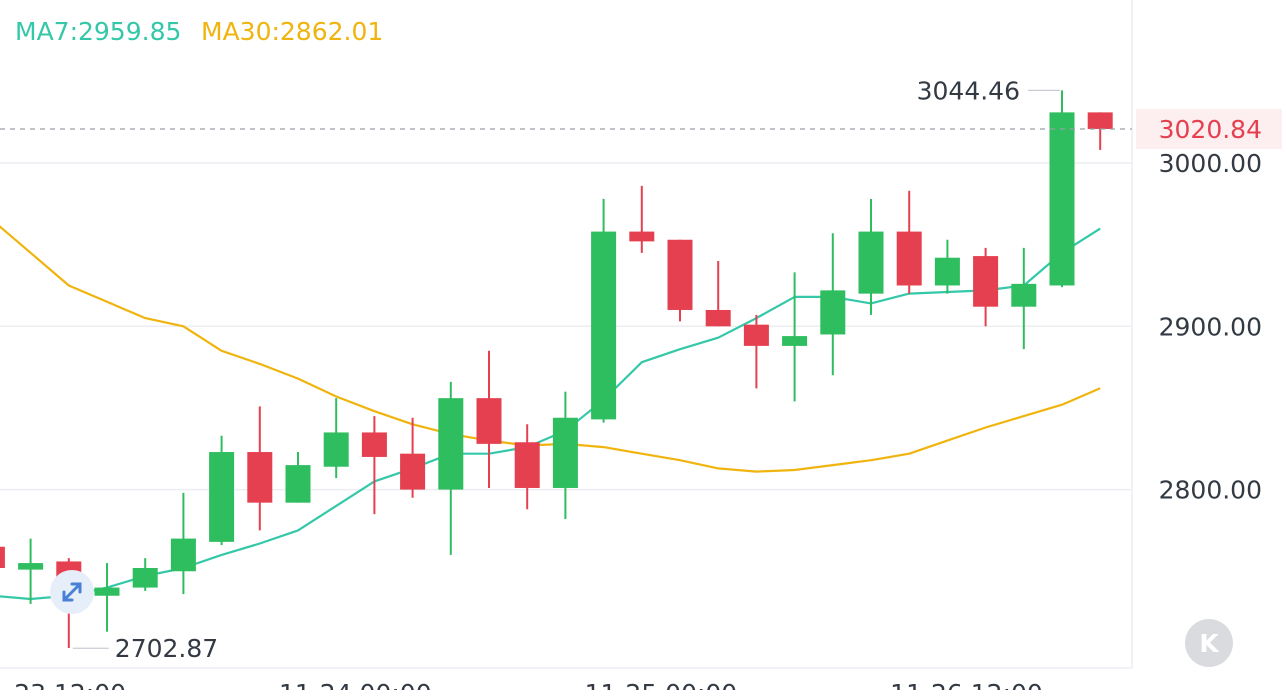 The height and width of the screenshot is (690, 1284). Describe the element at coordinates (98, 31) in the screenshot. I see `ma7-legend: MA7:2959.85` at that location.